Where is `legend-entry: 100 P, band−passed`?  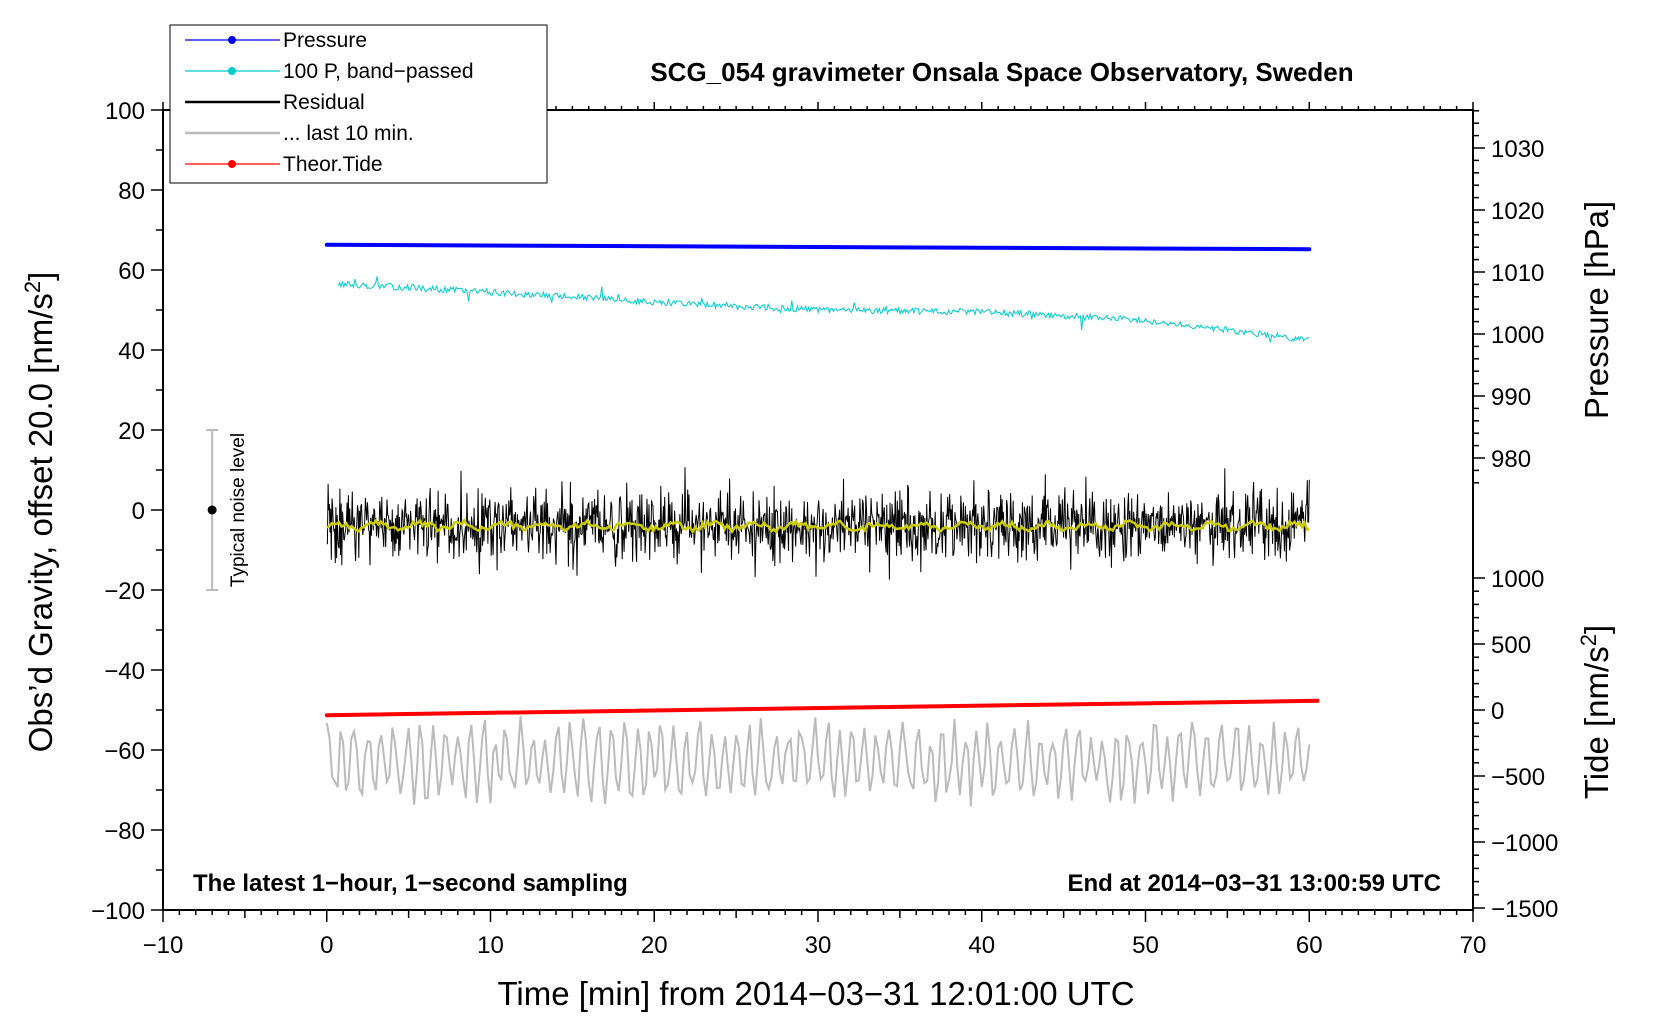
legend-entry: 100 P, band−passed is located at coordinates (329, 71).